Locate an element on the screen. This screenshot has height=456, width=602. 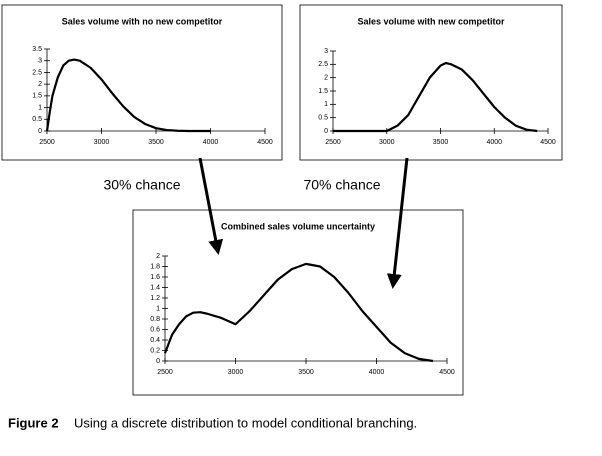
y-tick-label: 0.2 is located at coordinates (155, 350).